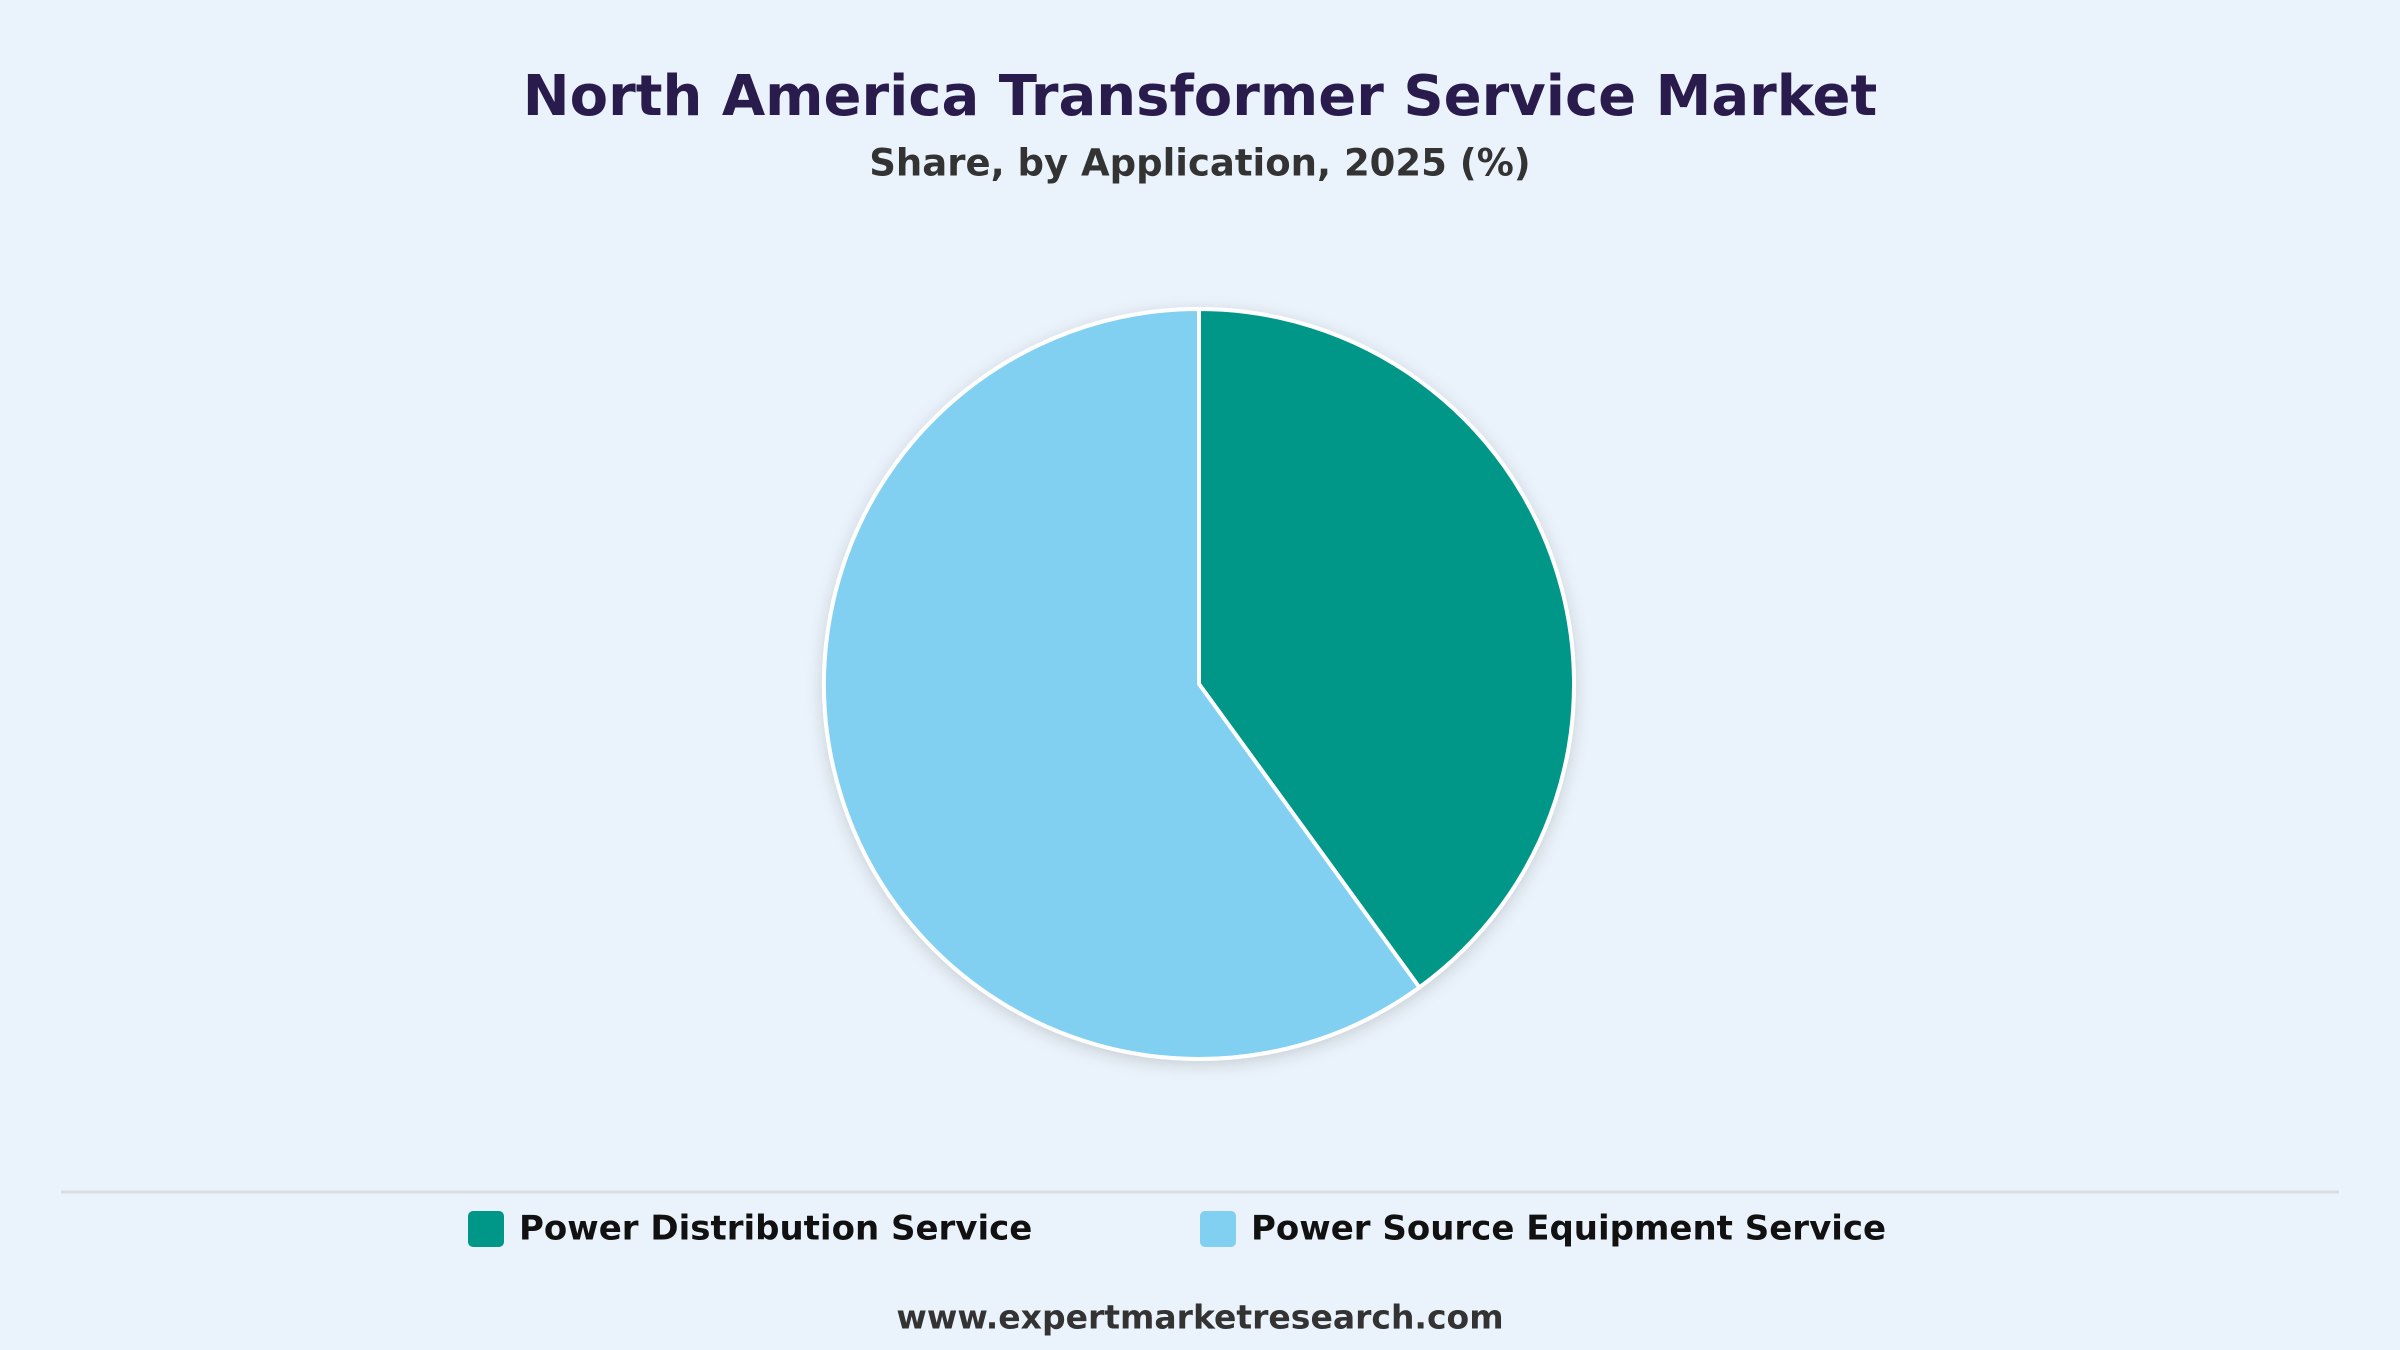 The height and width of the screenshot is (1350, 2400). Describe the element at coordinates (1199, 1317) in the screenshot. I see `source: www.expertmarketresearch.com` at that location.